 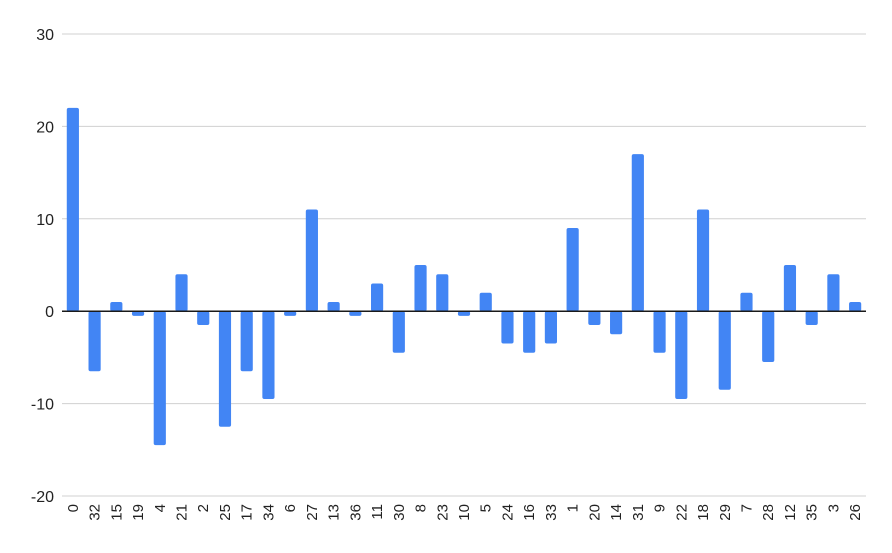 I want to click on y-tick-label: 20, so click(x=45, y=127).